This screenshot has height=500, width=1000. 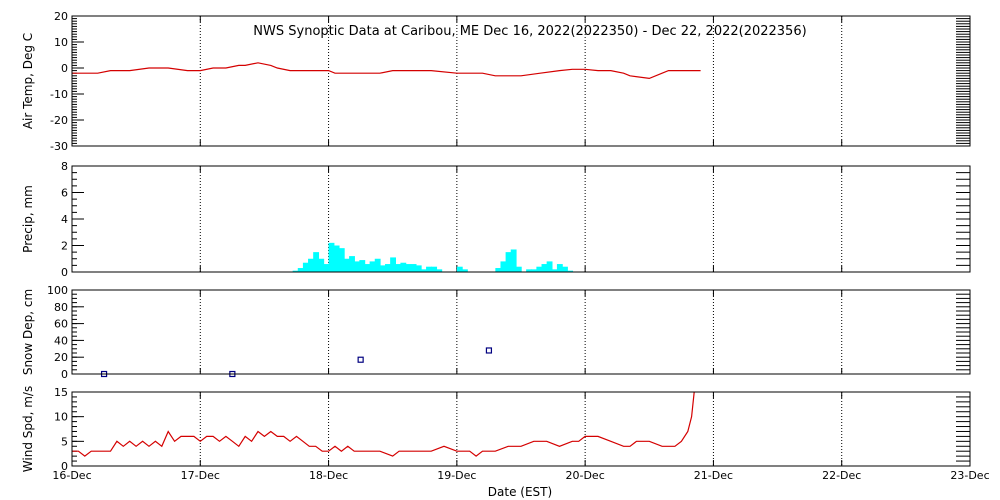 I want to click on precip-y-tick-label: 2, so click(x=64, y=246).